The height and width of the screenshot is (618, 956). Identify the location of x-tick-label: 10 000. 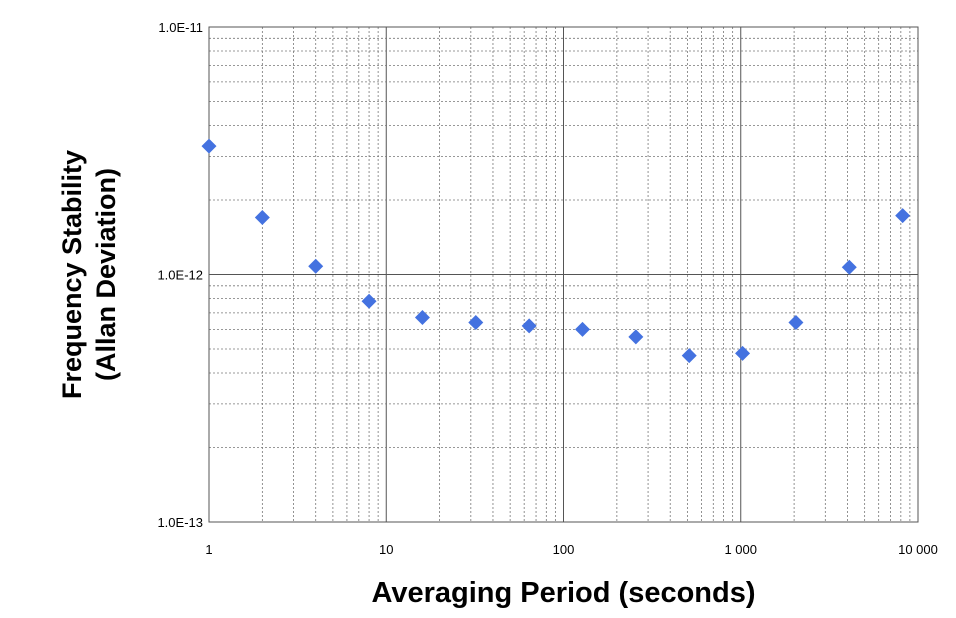
(918, 549).